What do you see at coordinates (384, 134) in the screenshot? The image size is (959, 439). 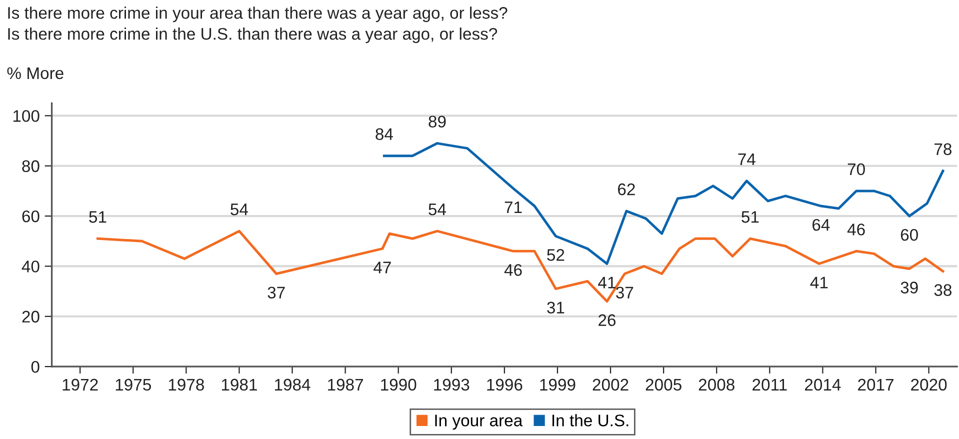 I see `data-label: 84` at bounding box center [384, 134].